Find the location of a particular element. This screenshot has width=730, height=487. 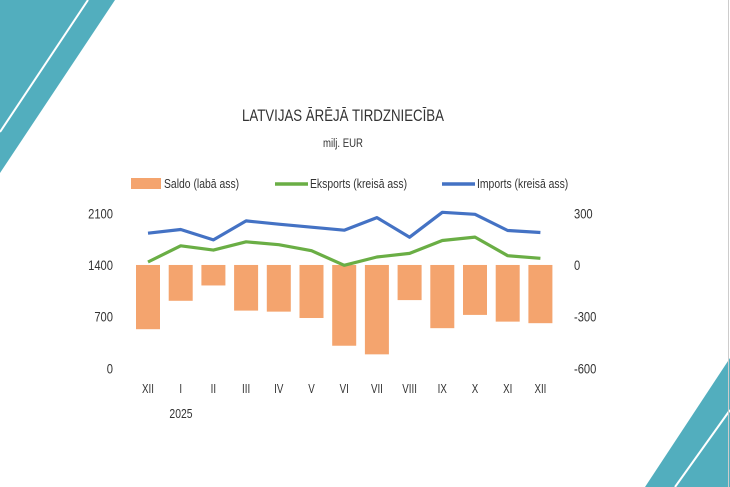

x-axis-tick-label: VI is located at coordinates (344, 390).